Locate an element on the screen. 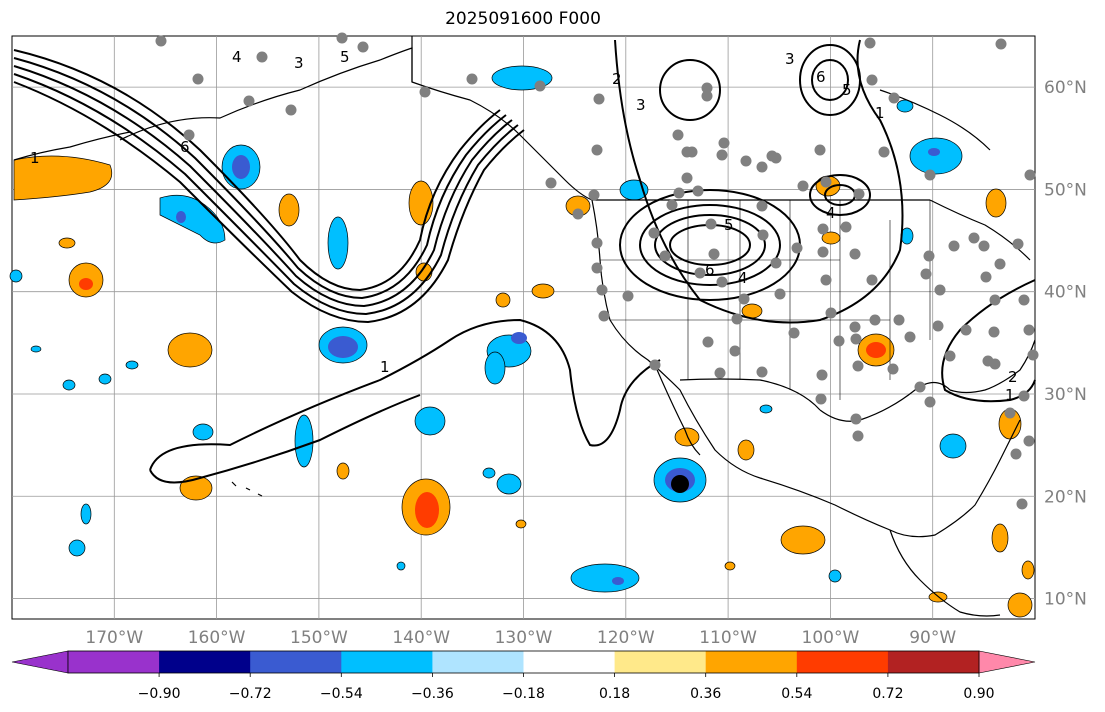  contour-label: 6 is located at coordinates (821, 77).